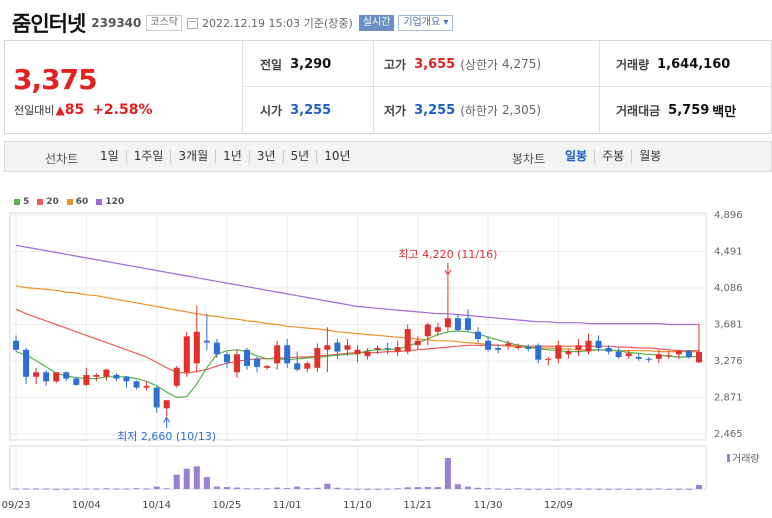 This screenshot has width=772, height=518. Describe the element at coordinates (612, 156) in the screenshot. I see `candle-tab-weekly: 주봉` at that location.